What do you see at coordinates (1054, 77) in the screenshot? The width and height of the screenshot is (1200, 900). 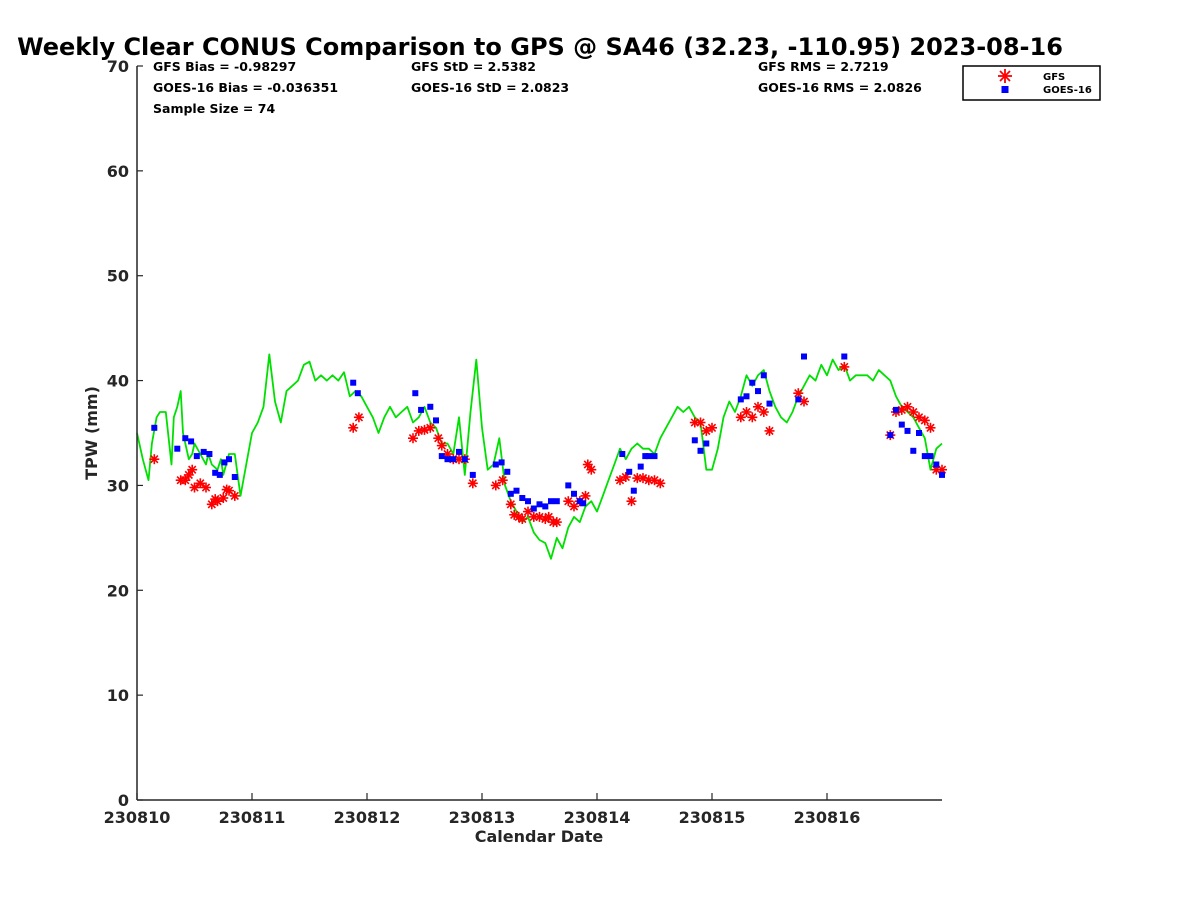 I see `legend-gfs-label: GFS` at bounding box center [1054, 77].